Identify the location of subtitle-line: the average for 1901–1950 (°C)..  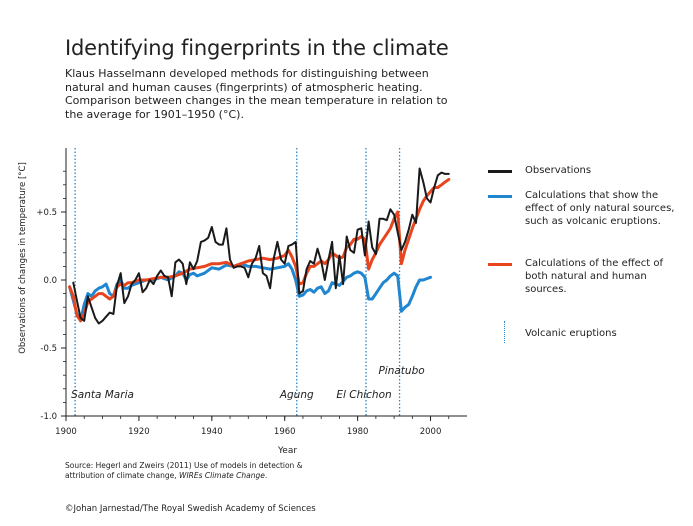
(154, 114).